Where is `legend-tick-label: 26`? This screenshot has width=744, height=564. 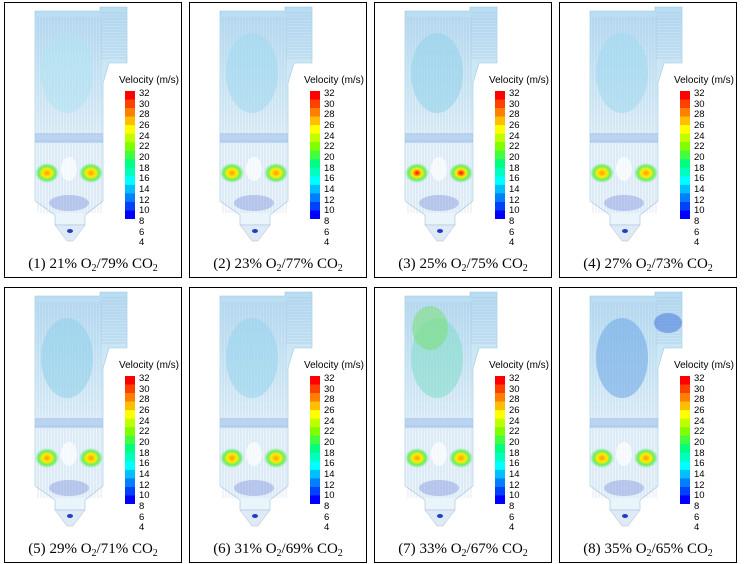
legend-tick-label: 26 is located at coordinates (699, 125).